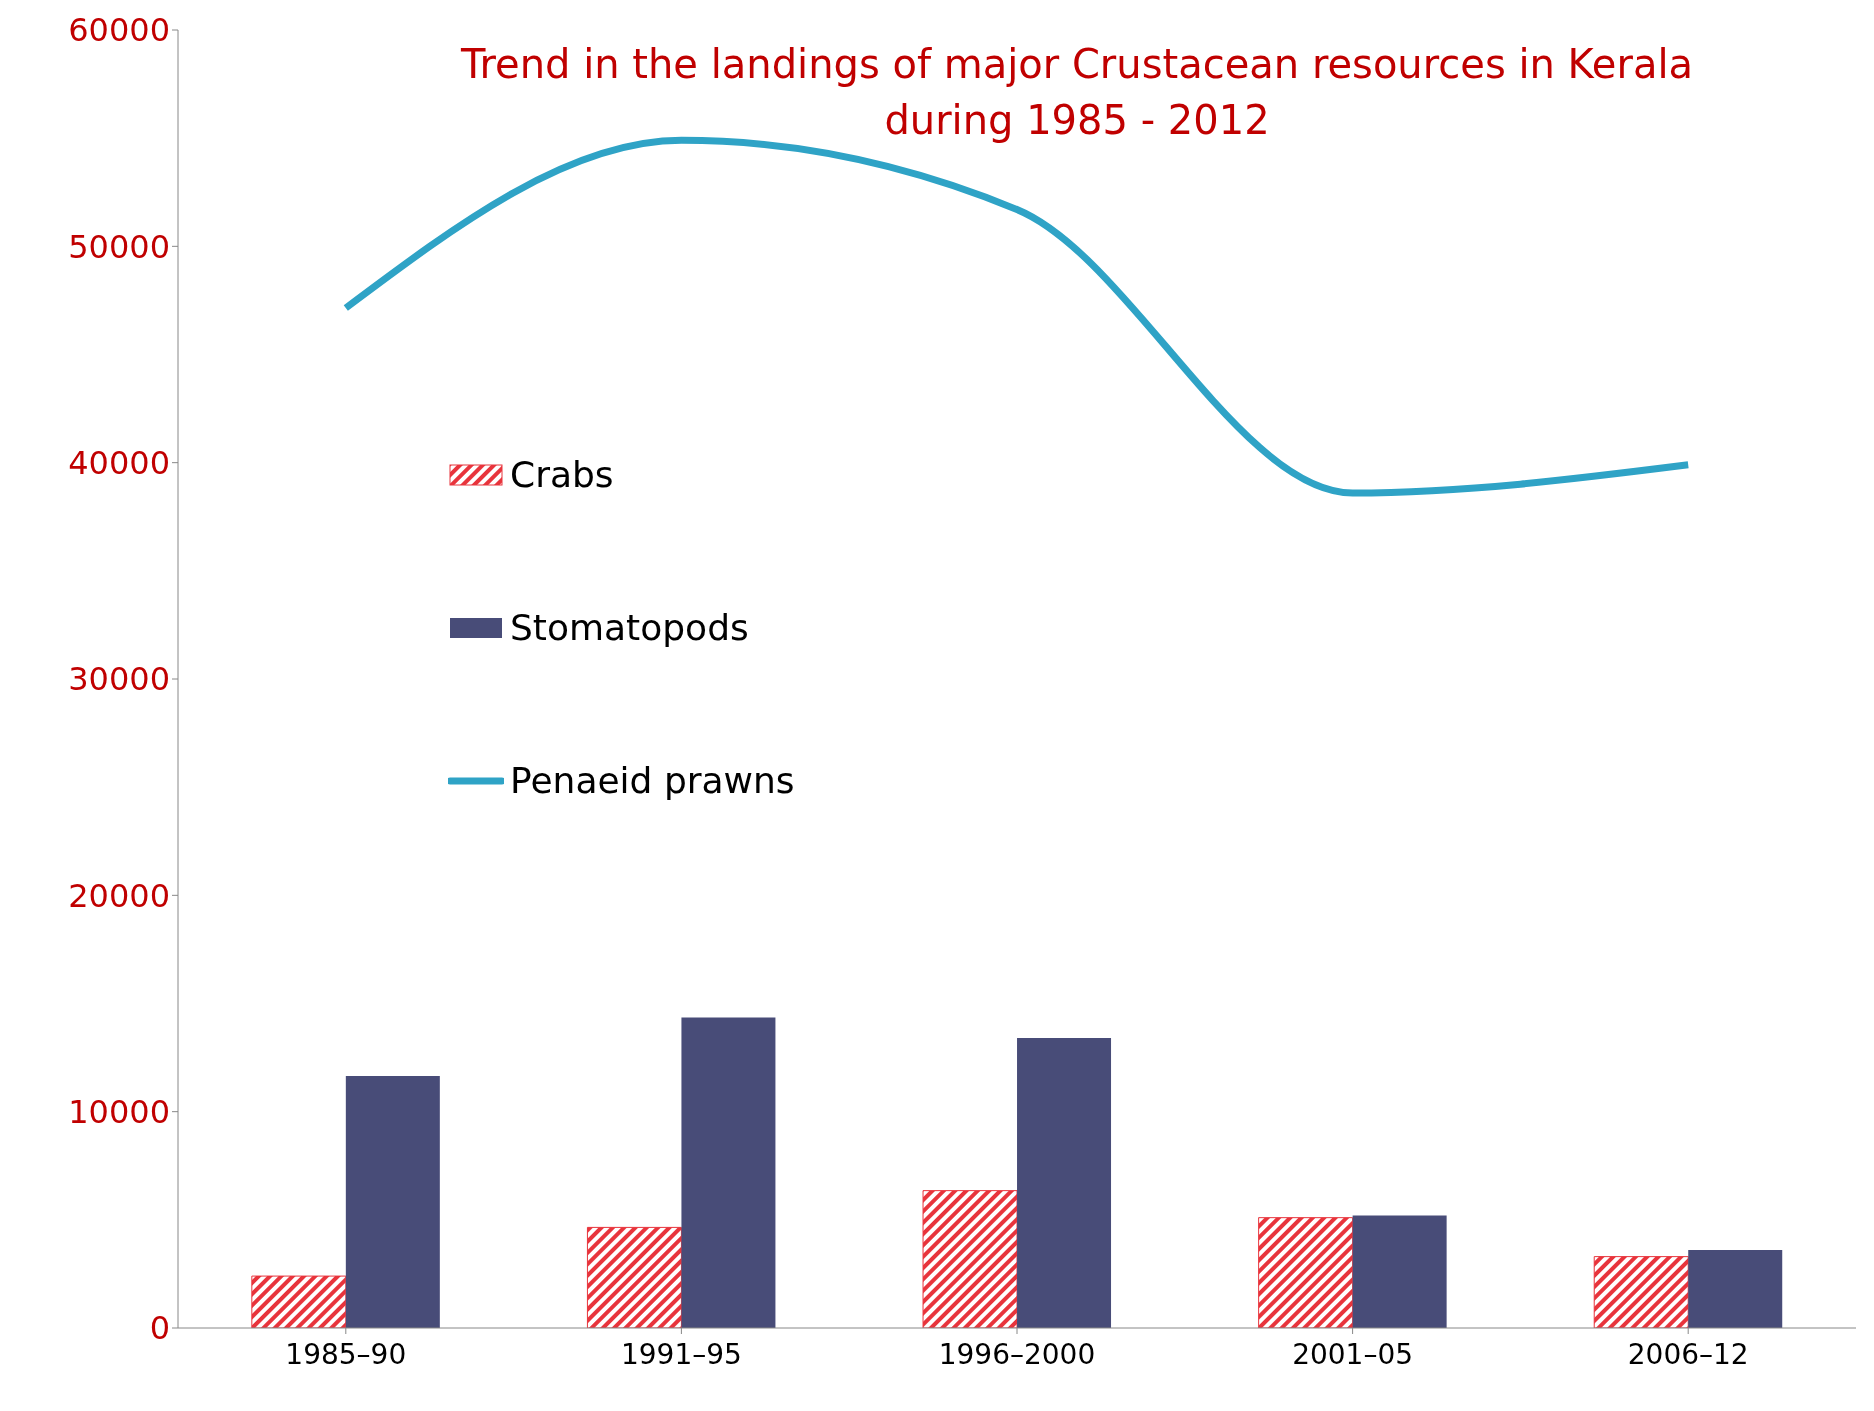 This screenshot has width=1874, height=1411. Describe the element at coordinates (1017, 1354) in the screenshot. I see `x-tick-label: 1996–2000` at that location.